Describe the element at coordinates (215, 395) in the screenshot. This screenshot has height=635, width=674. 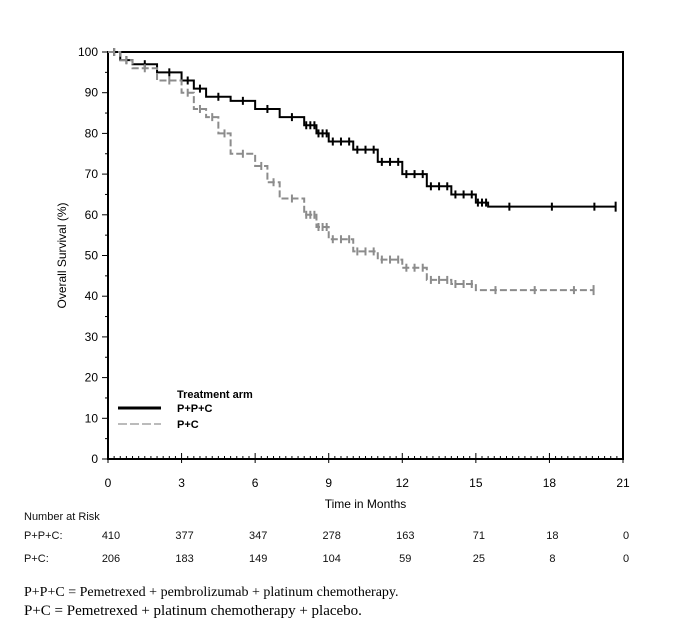
I see `legend-title: Treatment arm` at that location.